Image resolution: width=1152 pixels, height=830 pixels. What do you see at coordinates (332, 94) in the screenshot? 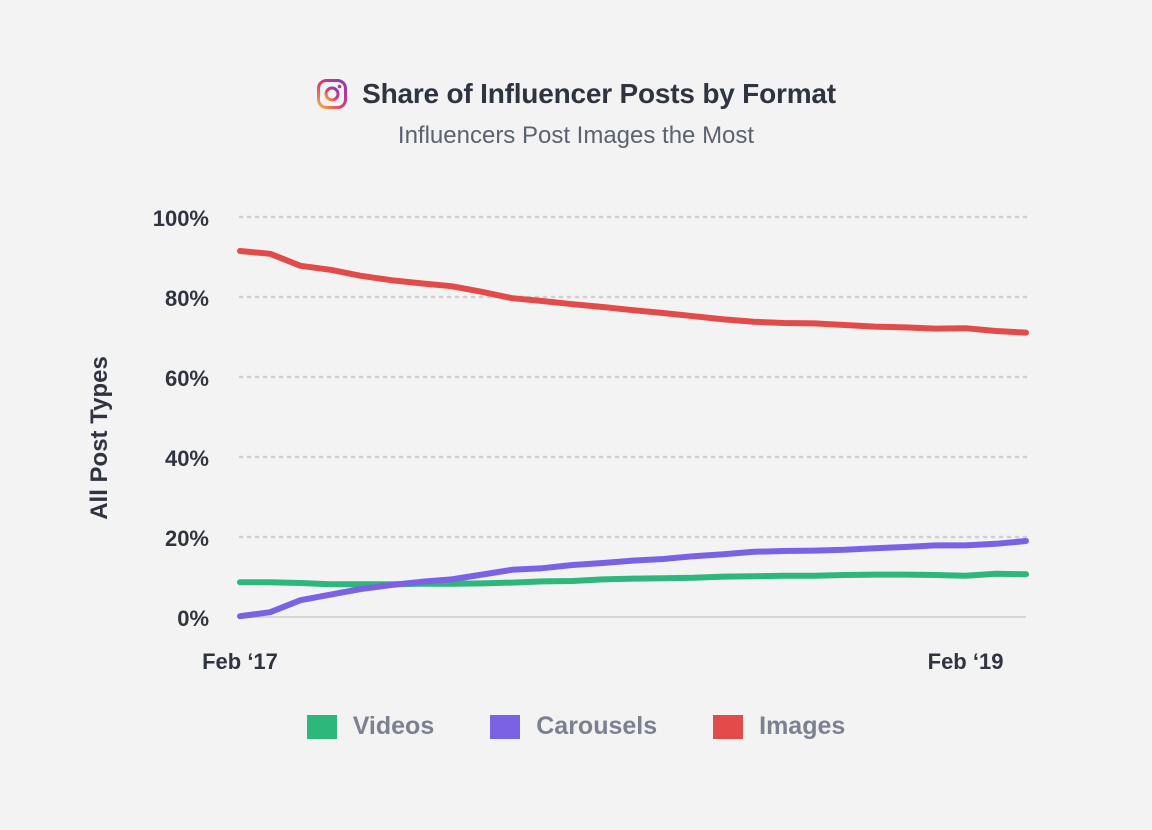
I see `instagram-icon` at bounding box center [332, 94].